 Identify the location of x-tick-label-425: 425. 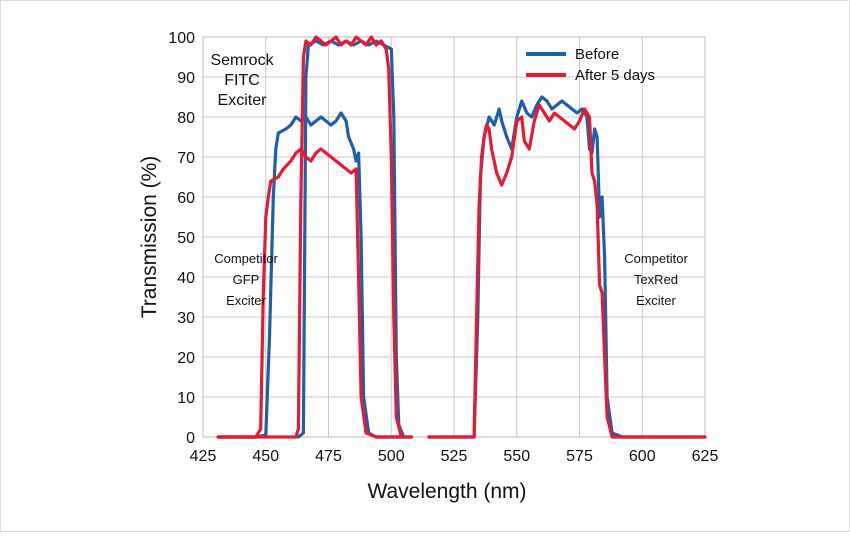
(203, 456).